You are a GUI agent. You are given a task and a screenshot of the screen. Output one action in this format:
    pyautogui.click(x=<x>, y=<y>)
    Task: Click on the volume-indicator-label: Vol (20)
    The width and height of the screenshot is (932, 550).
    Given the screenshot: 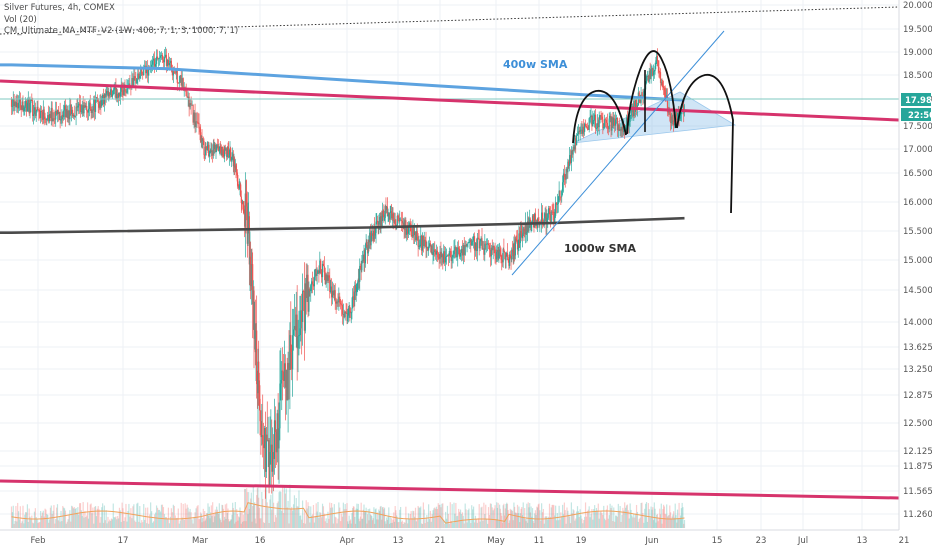 What is the action you would take?
    pyautogui.click(x=20, y=19)
    